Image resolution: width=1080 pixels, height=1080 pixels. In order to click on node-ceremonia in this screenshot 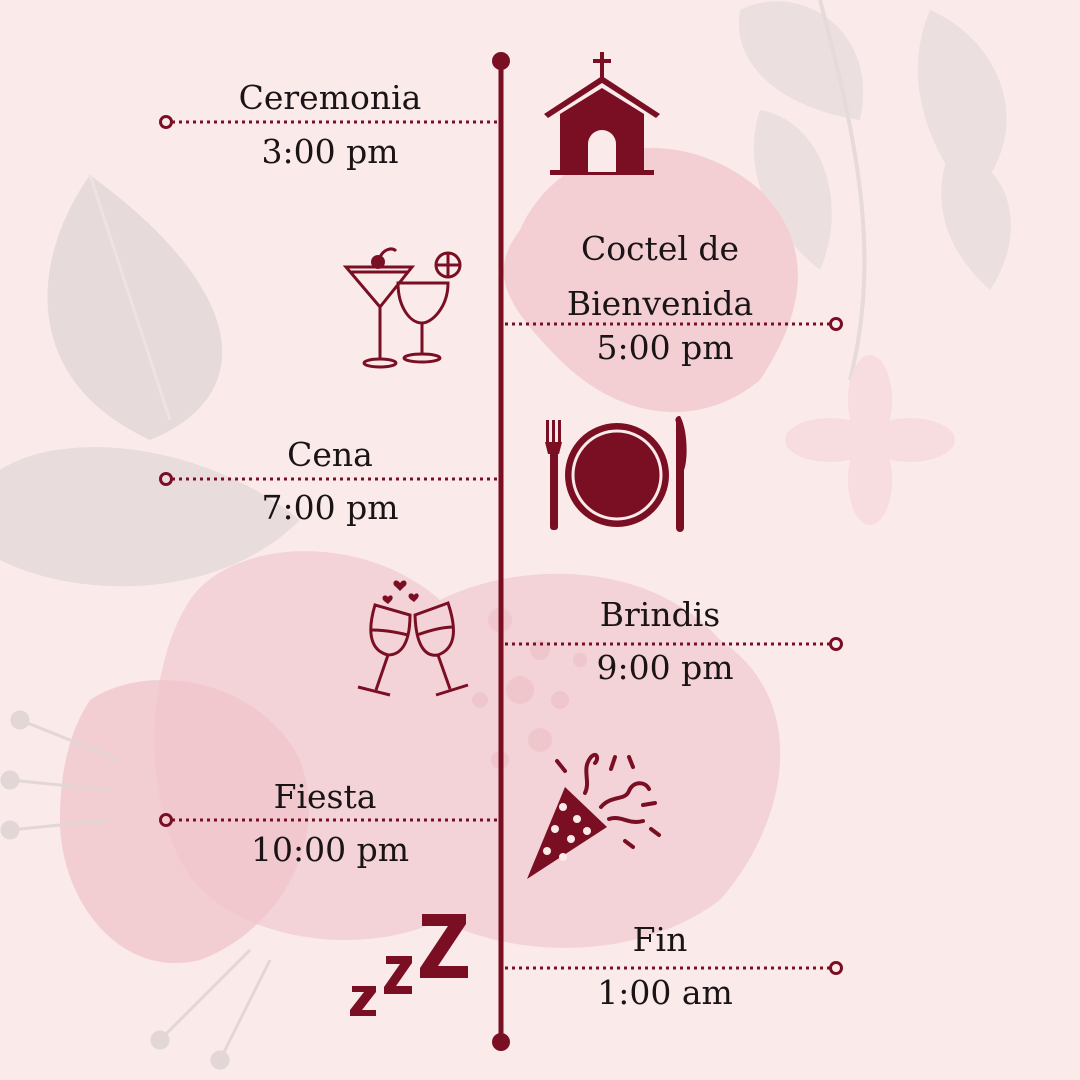, I will do `click(166, 122)`.